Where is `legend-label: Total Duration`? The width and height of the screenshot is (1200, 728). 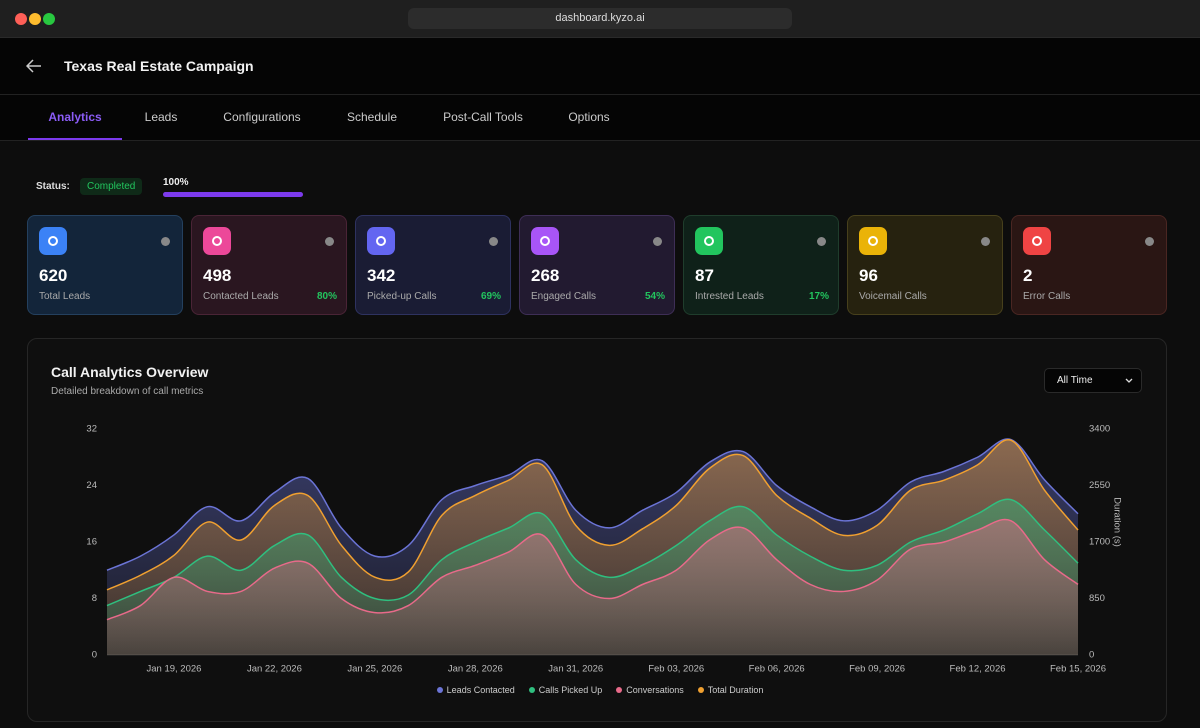 legend-label: Total Duration is located at coordinates (735, 690).